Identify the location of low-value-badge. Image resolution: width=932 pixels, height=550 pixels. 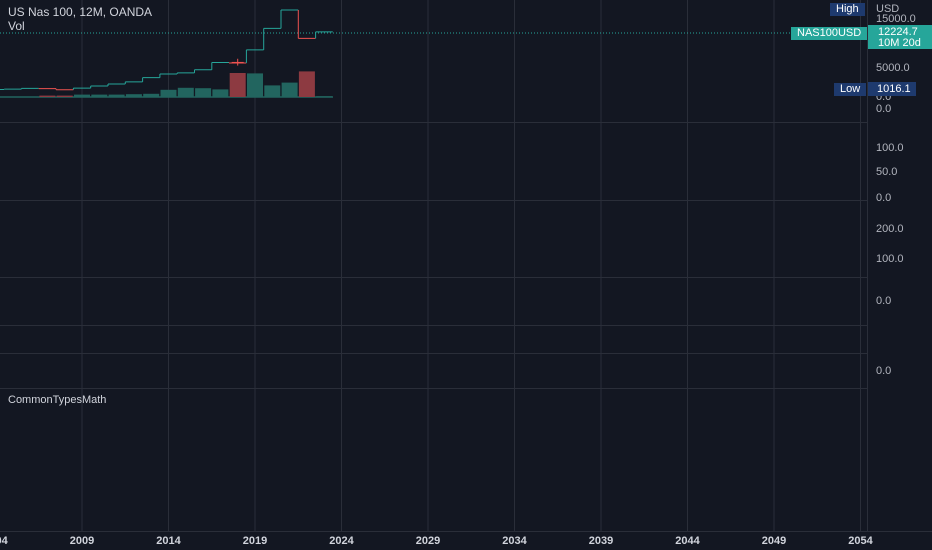
(892, 89).